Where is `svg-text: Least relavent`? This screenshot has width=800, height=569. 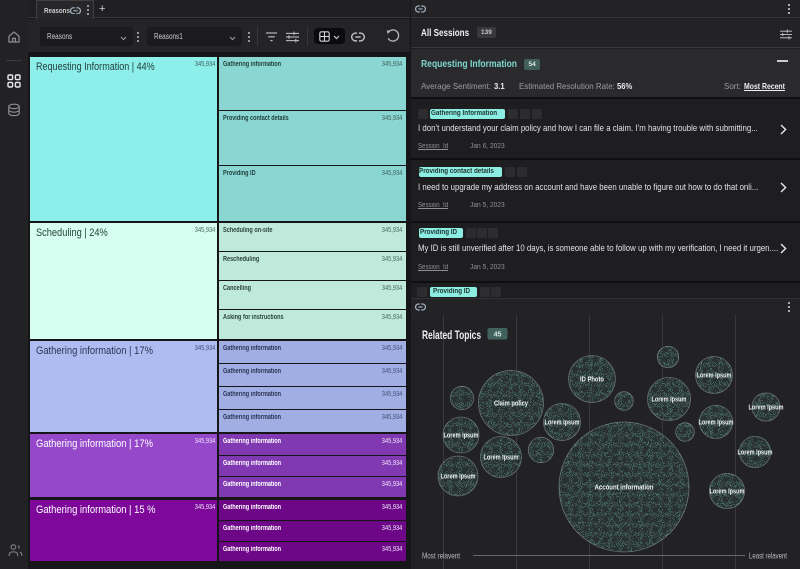
svg-text: Least relavent is located at coordinates (768, 556).